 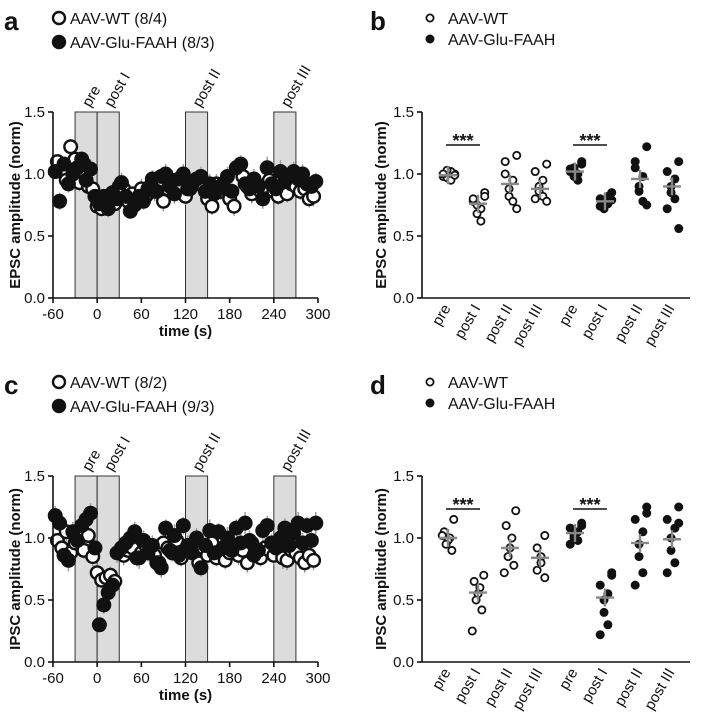 I want to click on panel-label: b, so click(x=378, y=21).